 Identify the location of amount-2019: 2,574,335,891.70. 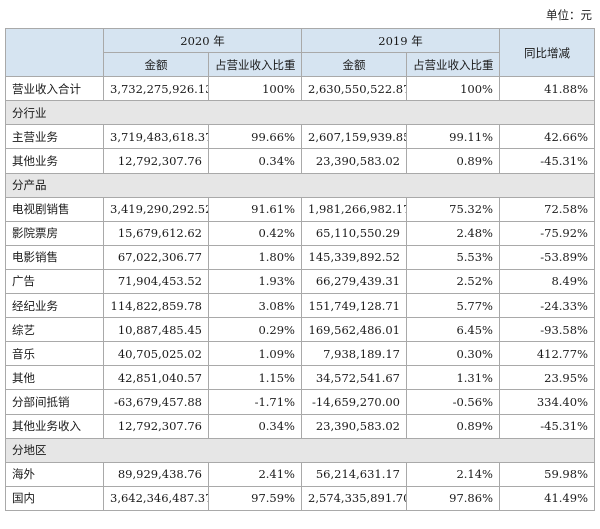
(354, 498).